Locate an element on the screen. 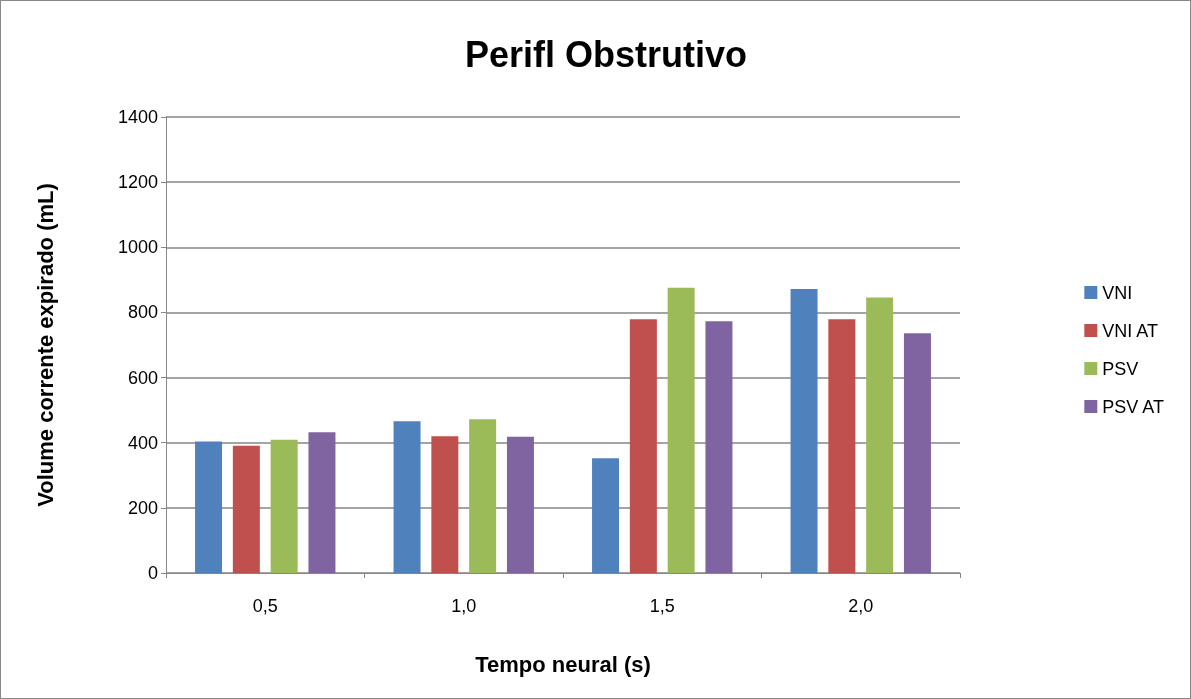  y-tick-label: 800 is located at coordinates (142, 312).